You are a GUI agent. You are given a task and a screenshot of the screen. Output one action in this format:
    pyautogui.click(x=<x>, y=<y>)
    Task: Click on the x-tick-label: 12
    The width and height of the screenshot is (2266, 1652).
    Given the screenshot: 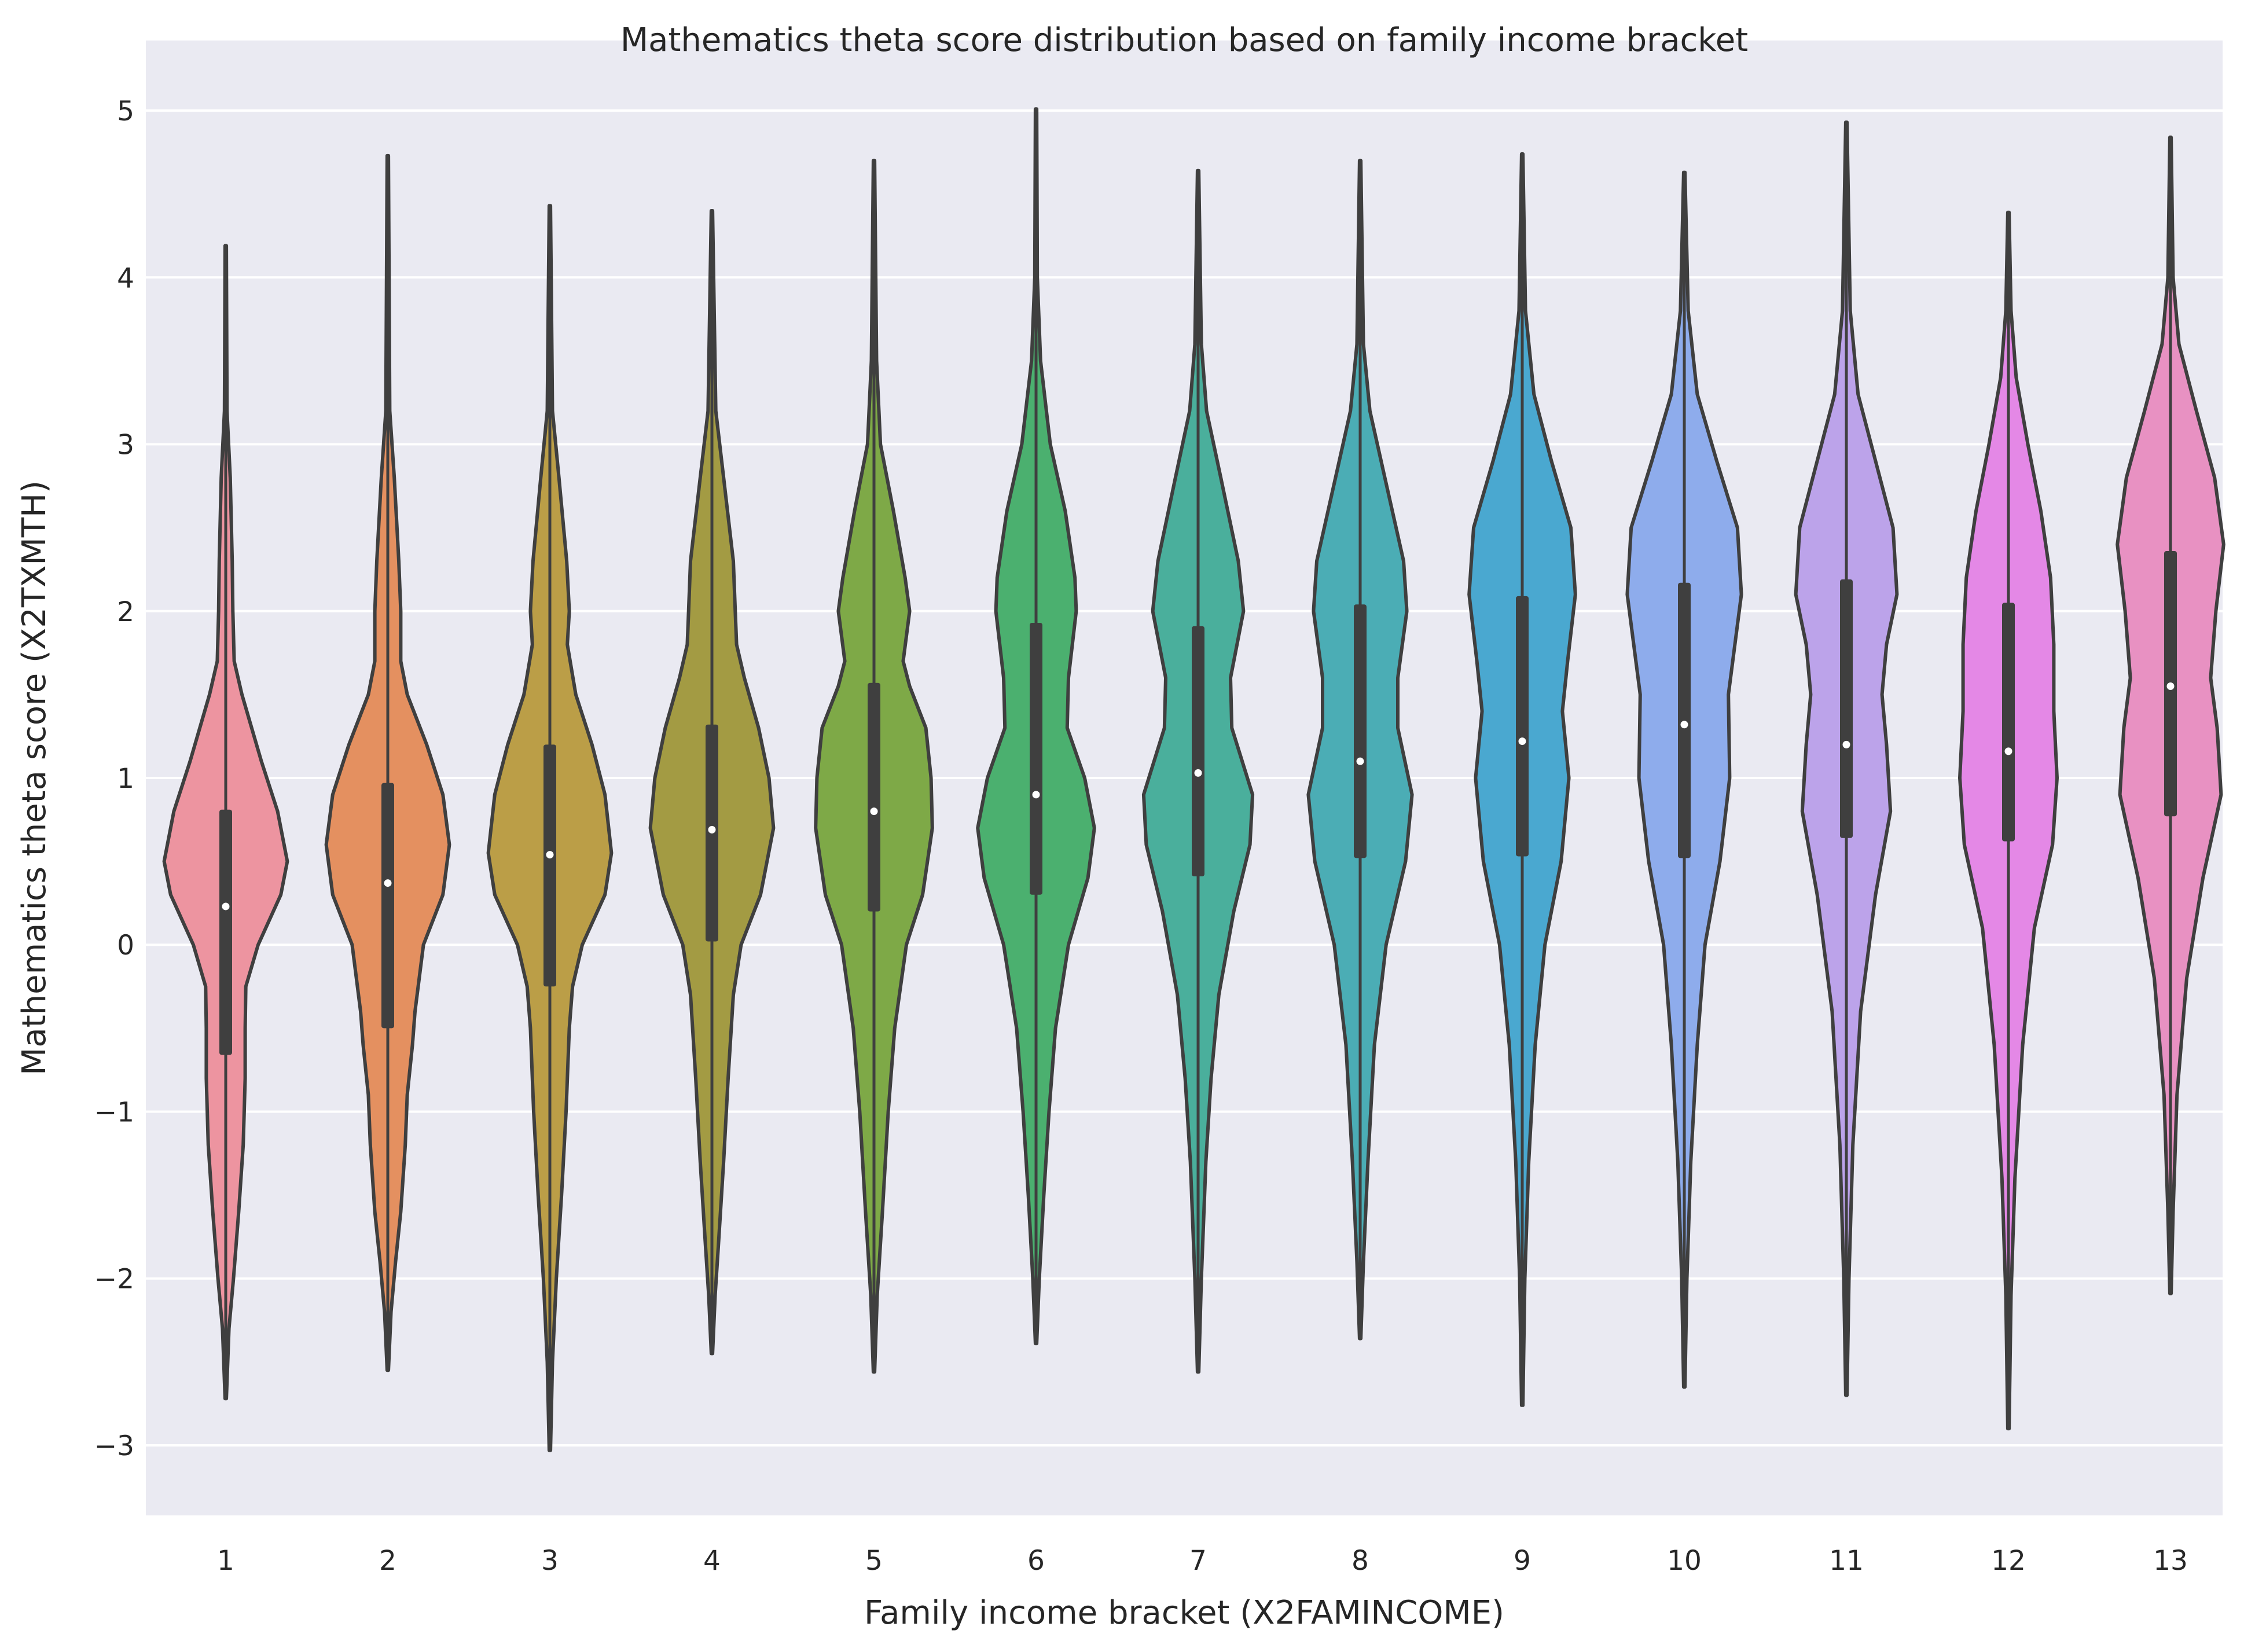 What is the action you would take?
    pyautogui.click(x=2009, y=1561)
    